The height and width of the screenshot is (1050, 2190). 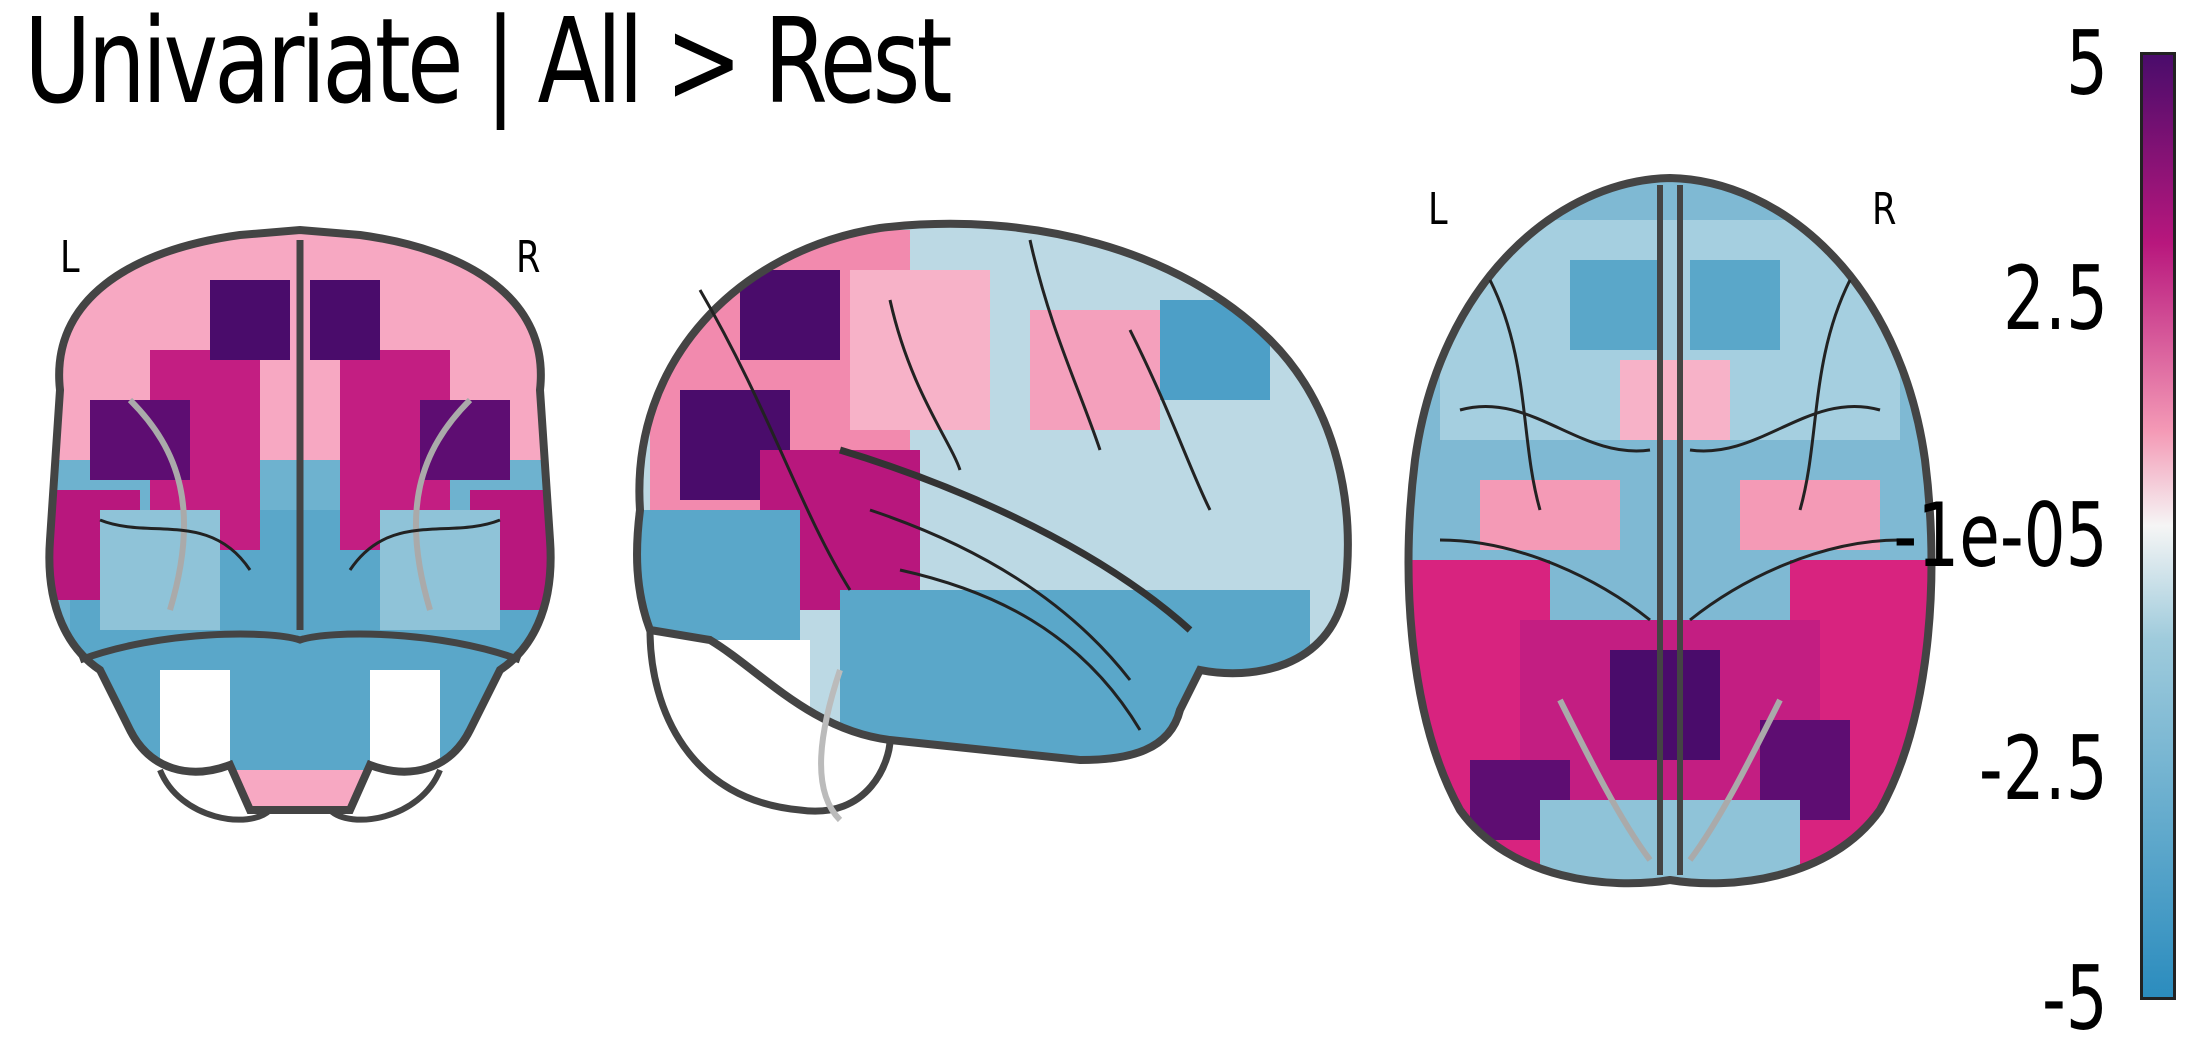 I want to click on coronal-left-label: L, so click(x=70, y=257).